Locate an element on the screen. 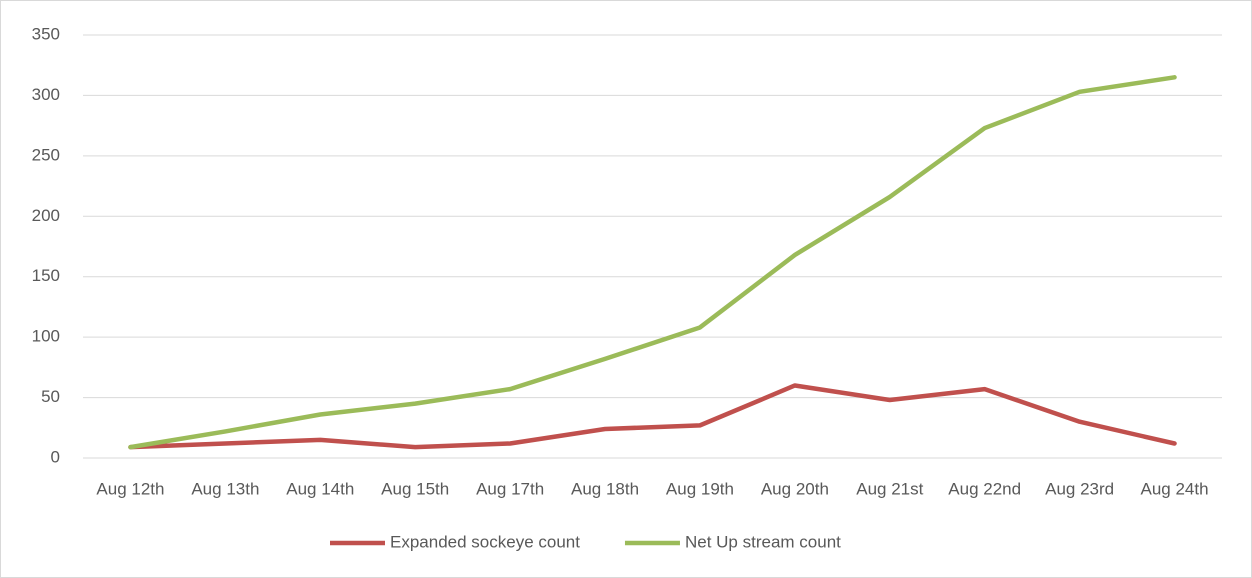 This screenshot has height=578, width=1252. y-tick-label: 0 is located at coordinates (55, 456).